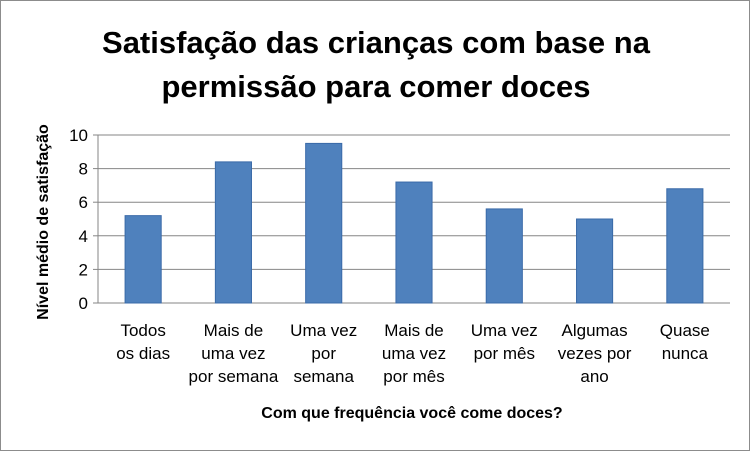  What do you see at coordinates (323, 353) in the screenshot?
I see `x-category-label: Uma vez por semana` at bounding box center [323, 353].